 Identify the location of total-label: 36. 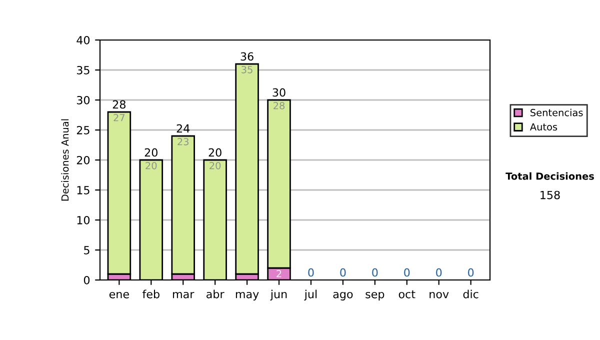
(247, 56).